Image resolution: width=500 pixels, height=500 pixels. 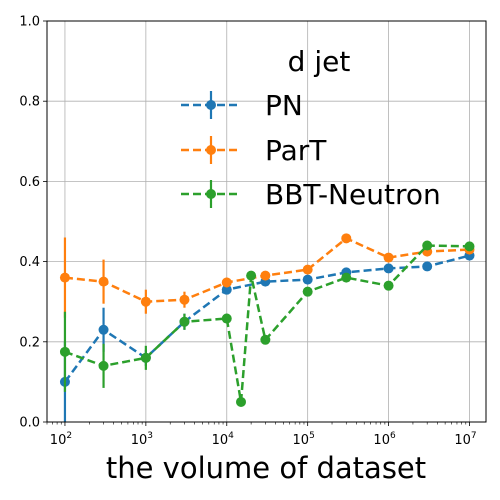 What do you see at coordinates (284, 105) in the screenshot?
I see `legend-label: PN` at bounding box center [284, 105].